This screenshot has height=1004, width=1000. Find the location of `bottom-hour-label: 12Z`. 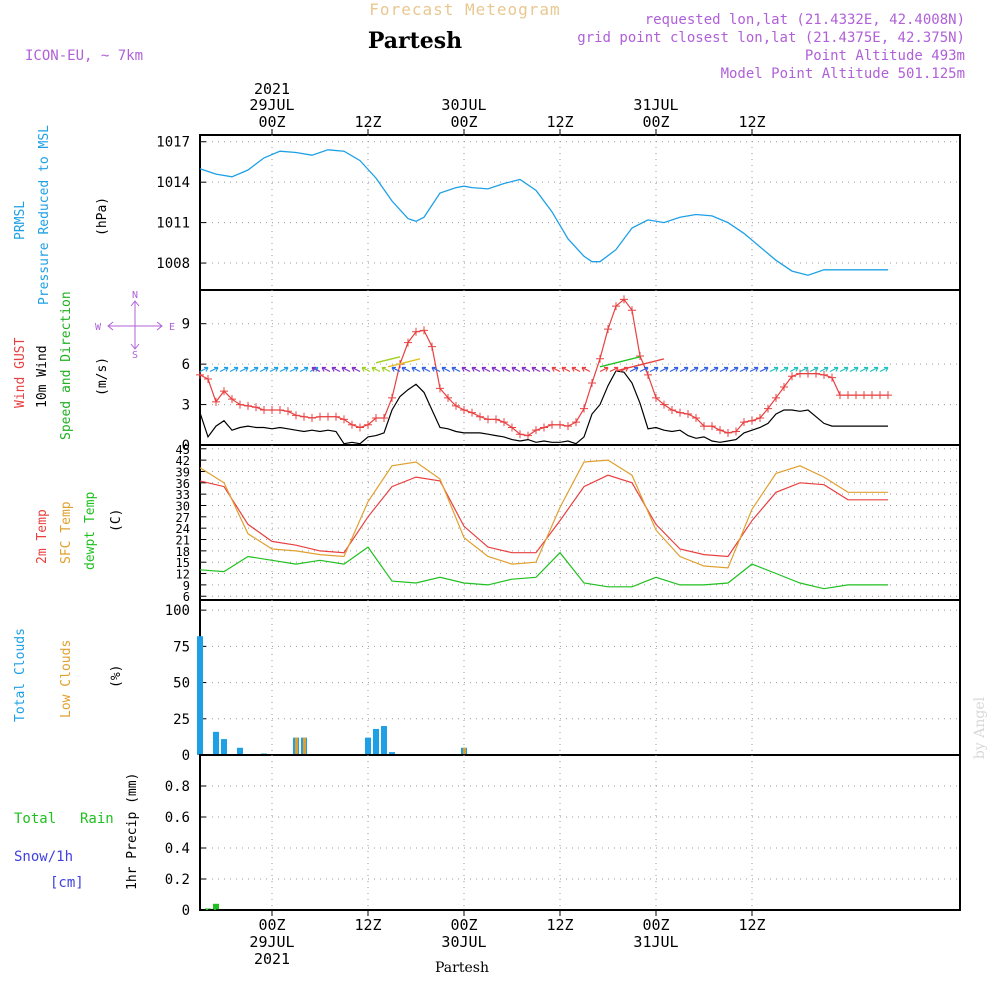

bottom-hour-label: 12Z is located at coordinates (751, 925).